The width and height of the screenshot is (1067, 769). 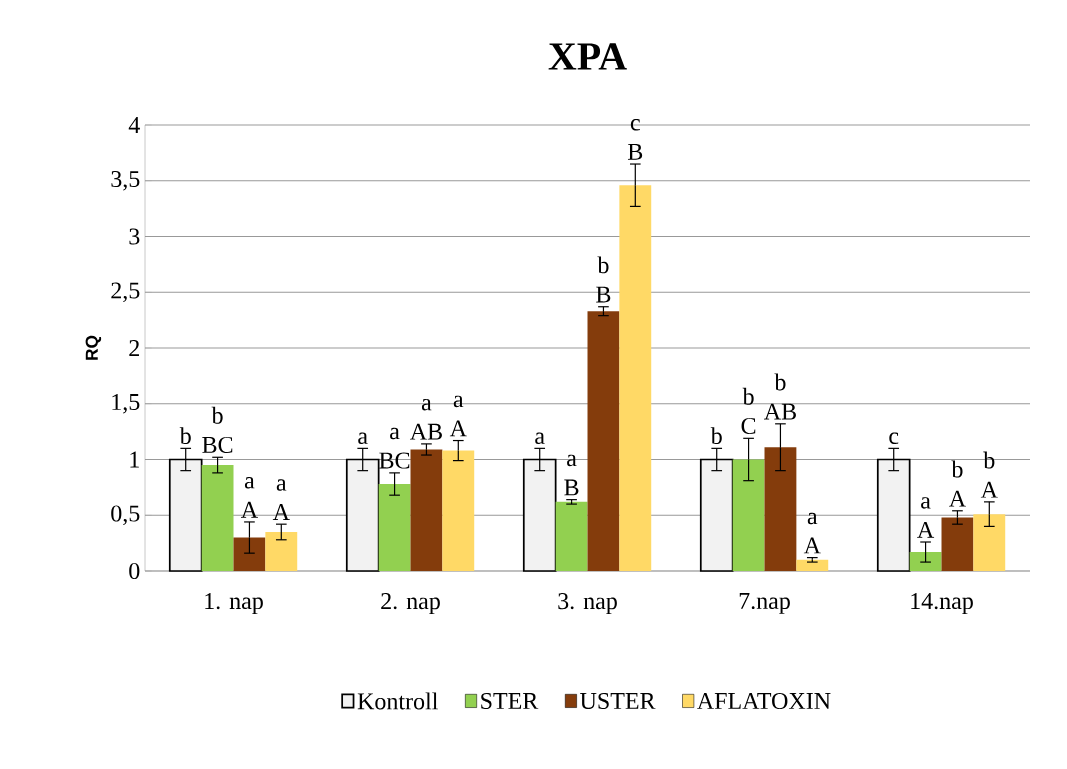 I want to click on y-tick-label: 3, so click(x=134, y=236).